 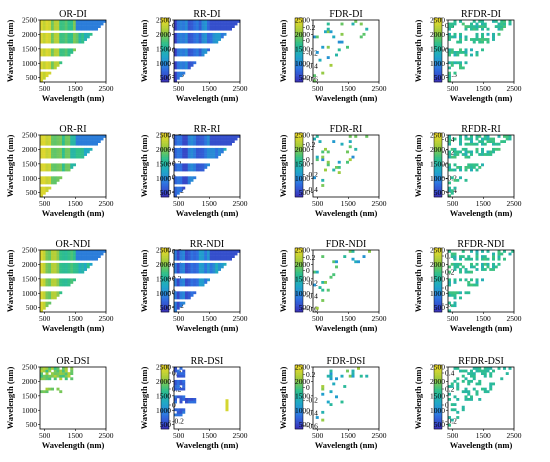 What do you see at coordinates (308, 40) in the screenshot?
I see `colorbar-tick-label: 0` at bounding box center [308, 40].